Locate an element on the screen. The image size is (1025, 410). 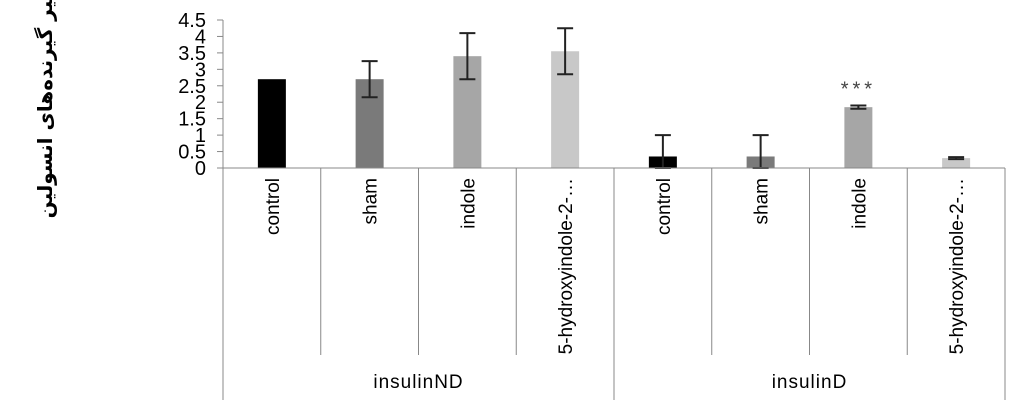
y-tick-label: 0 is located at coordinates (200, 169).